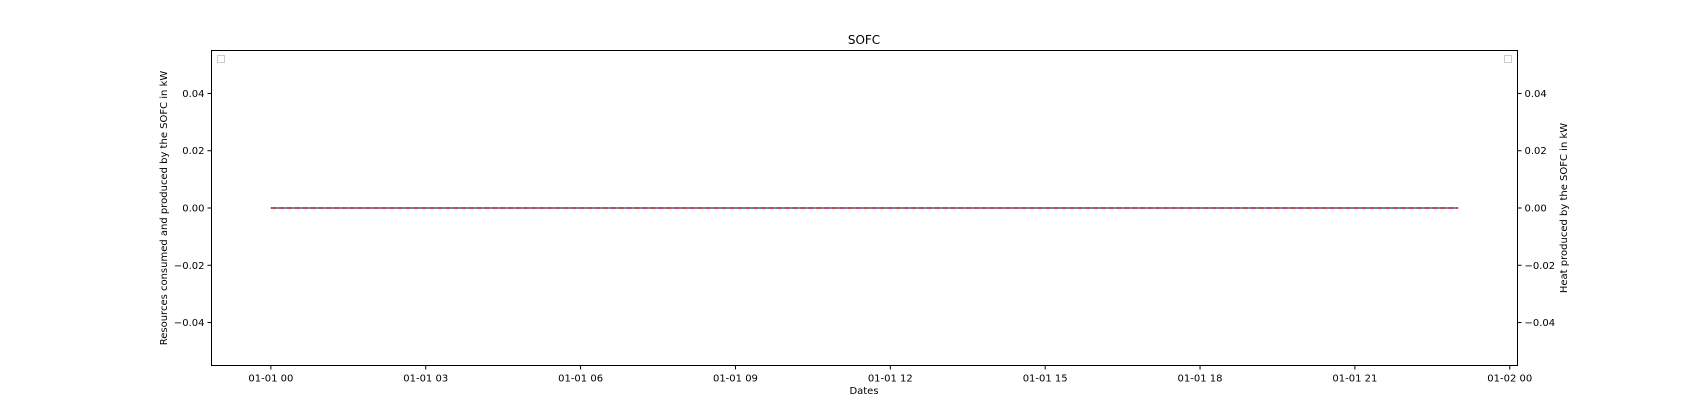 The width and height of the screenshot is (1684, 417). I want to click on right-y-axis: 0.04 0.02 0.00 −0.02 −0.04, so click(1536, 209).